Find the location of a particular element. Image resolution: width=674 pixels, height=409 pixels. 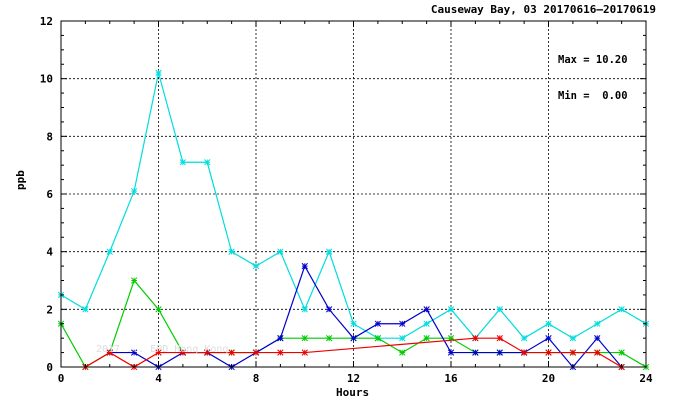

x-tick-label: 12 is located at coordinates (353, 378).